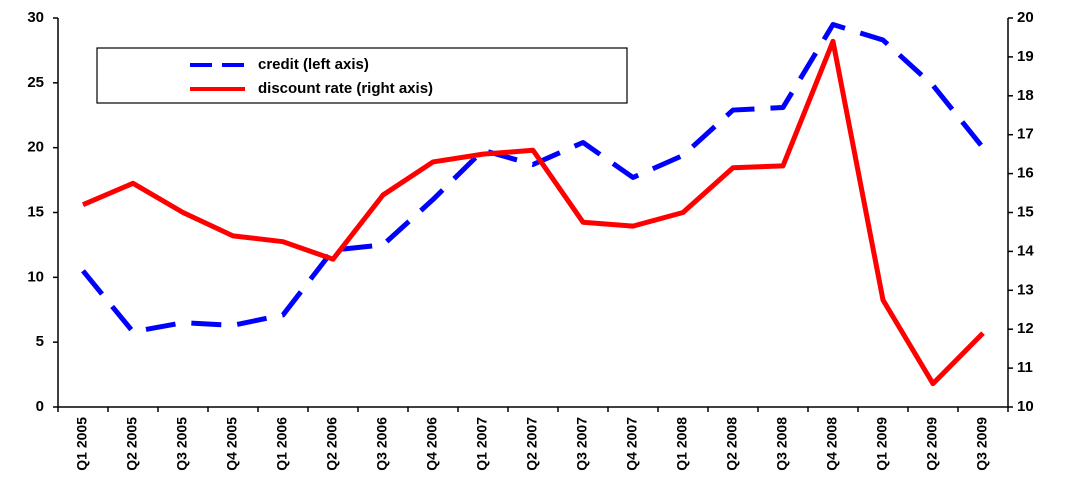 This screenshot has width=1065, height=485. Describe the element at coordinates (382, 444) in the screenshot. I see `x-tick-label: Q3 2006` at that location.